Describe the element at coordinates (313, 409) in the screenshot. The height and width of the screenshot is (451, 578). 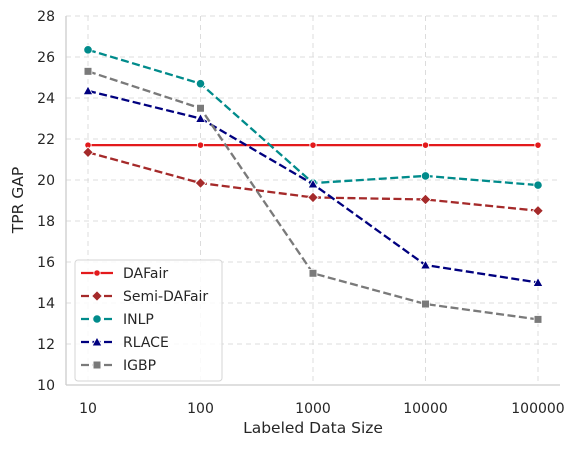
I see `x-tick-label: 1000` at that location.